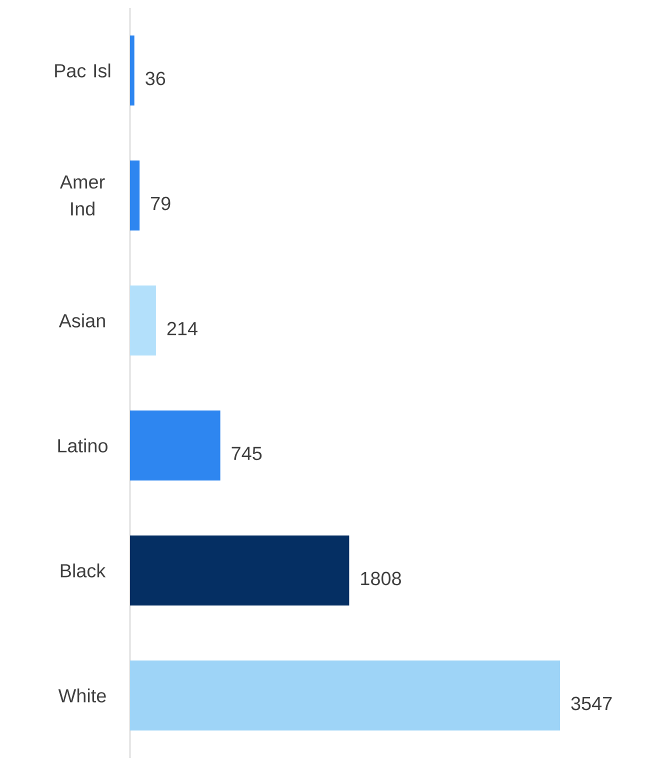  What do you see at coordinates (83, 445) in the screenshot?
I see `y-tick-label: Latino` at bounding box center [83, 445].